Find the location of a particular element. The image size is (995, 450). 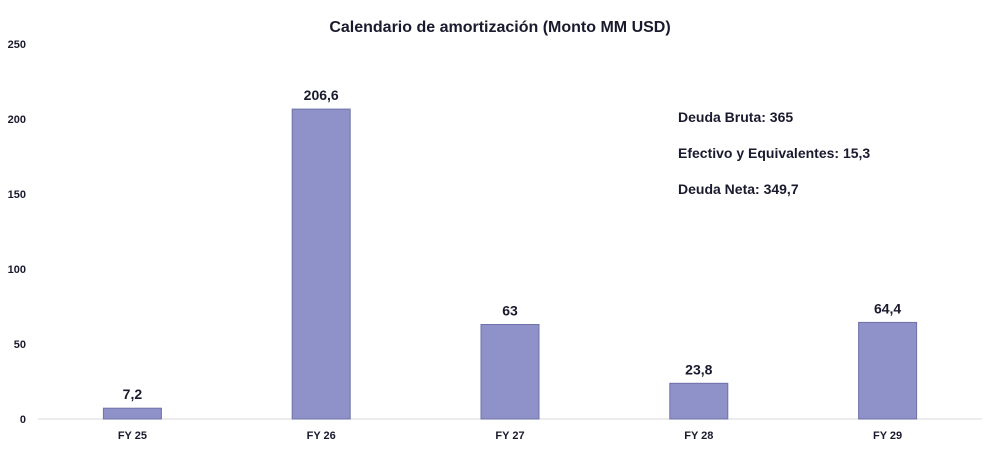

y-tick-label: 150 is located at coordinates (17, 195).